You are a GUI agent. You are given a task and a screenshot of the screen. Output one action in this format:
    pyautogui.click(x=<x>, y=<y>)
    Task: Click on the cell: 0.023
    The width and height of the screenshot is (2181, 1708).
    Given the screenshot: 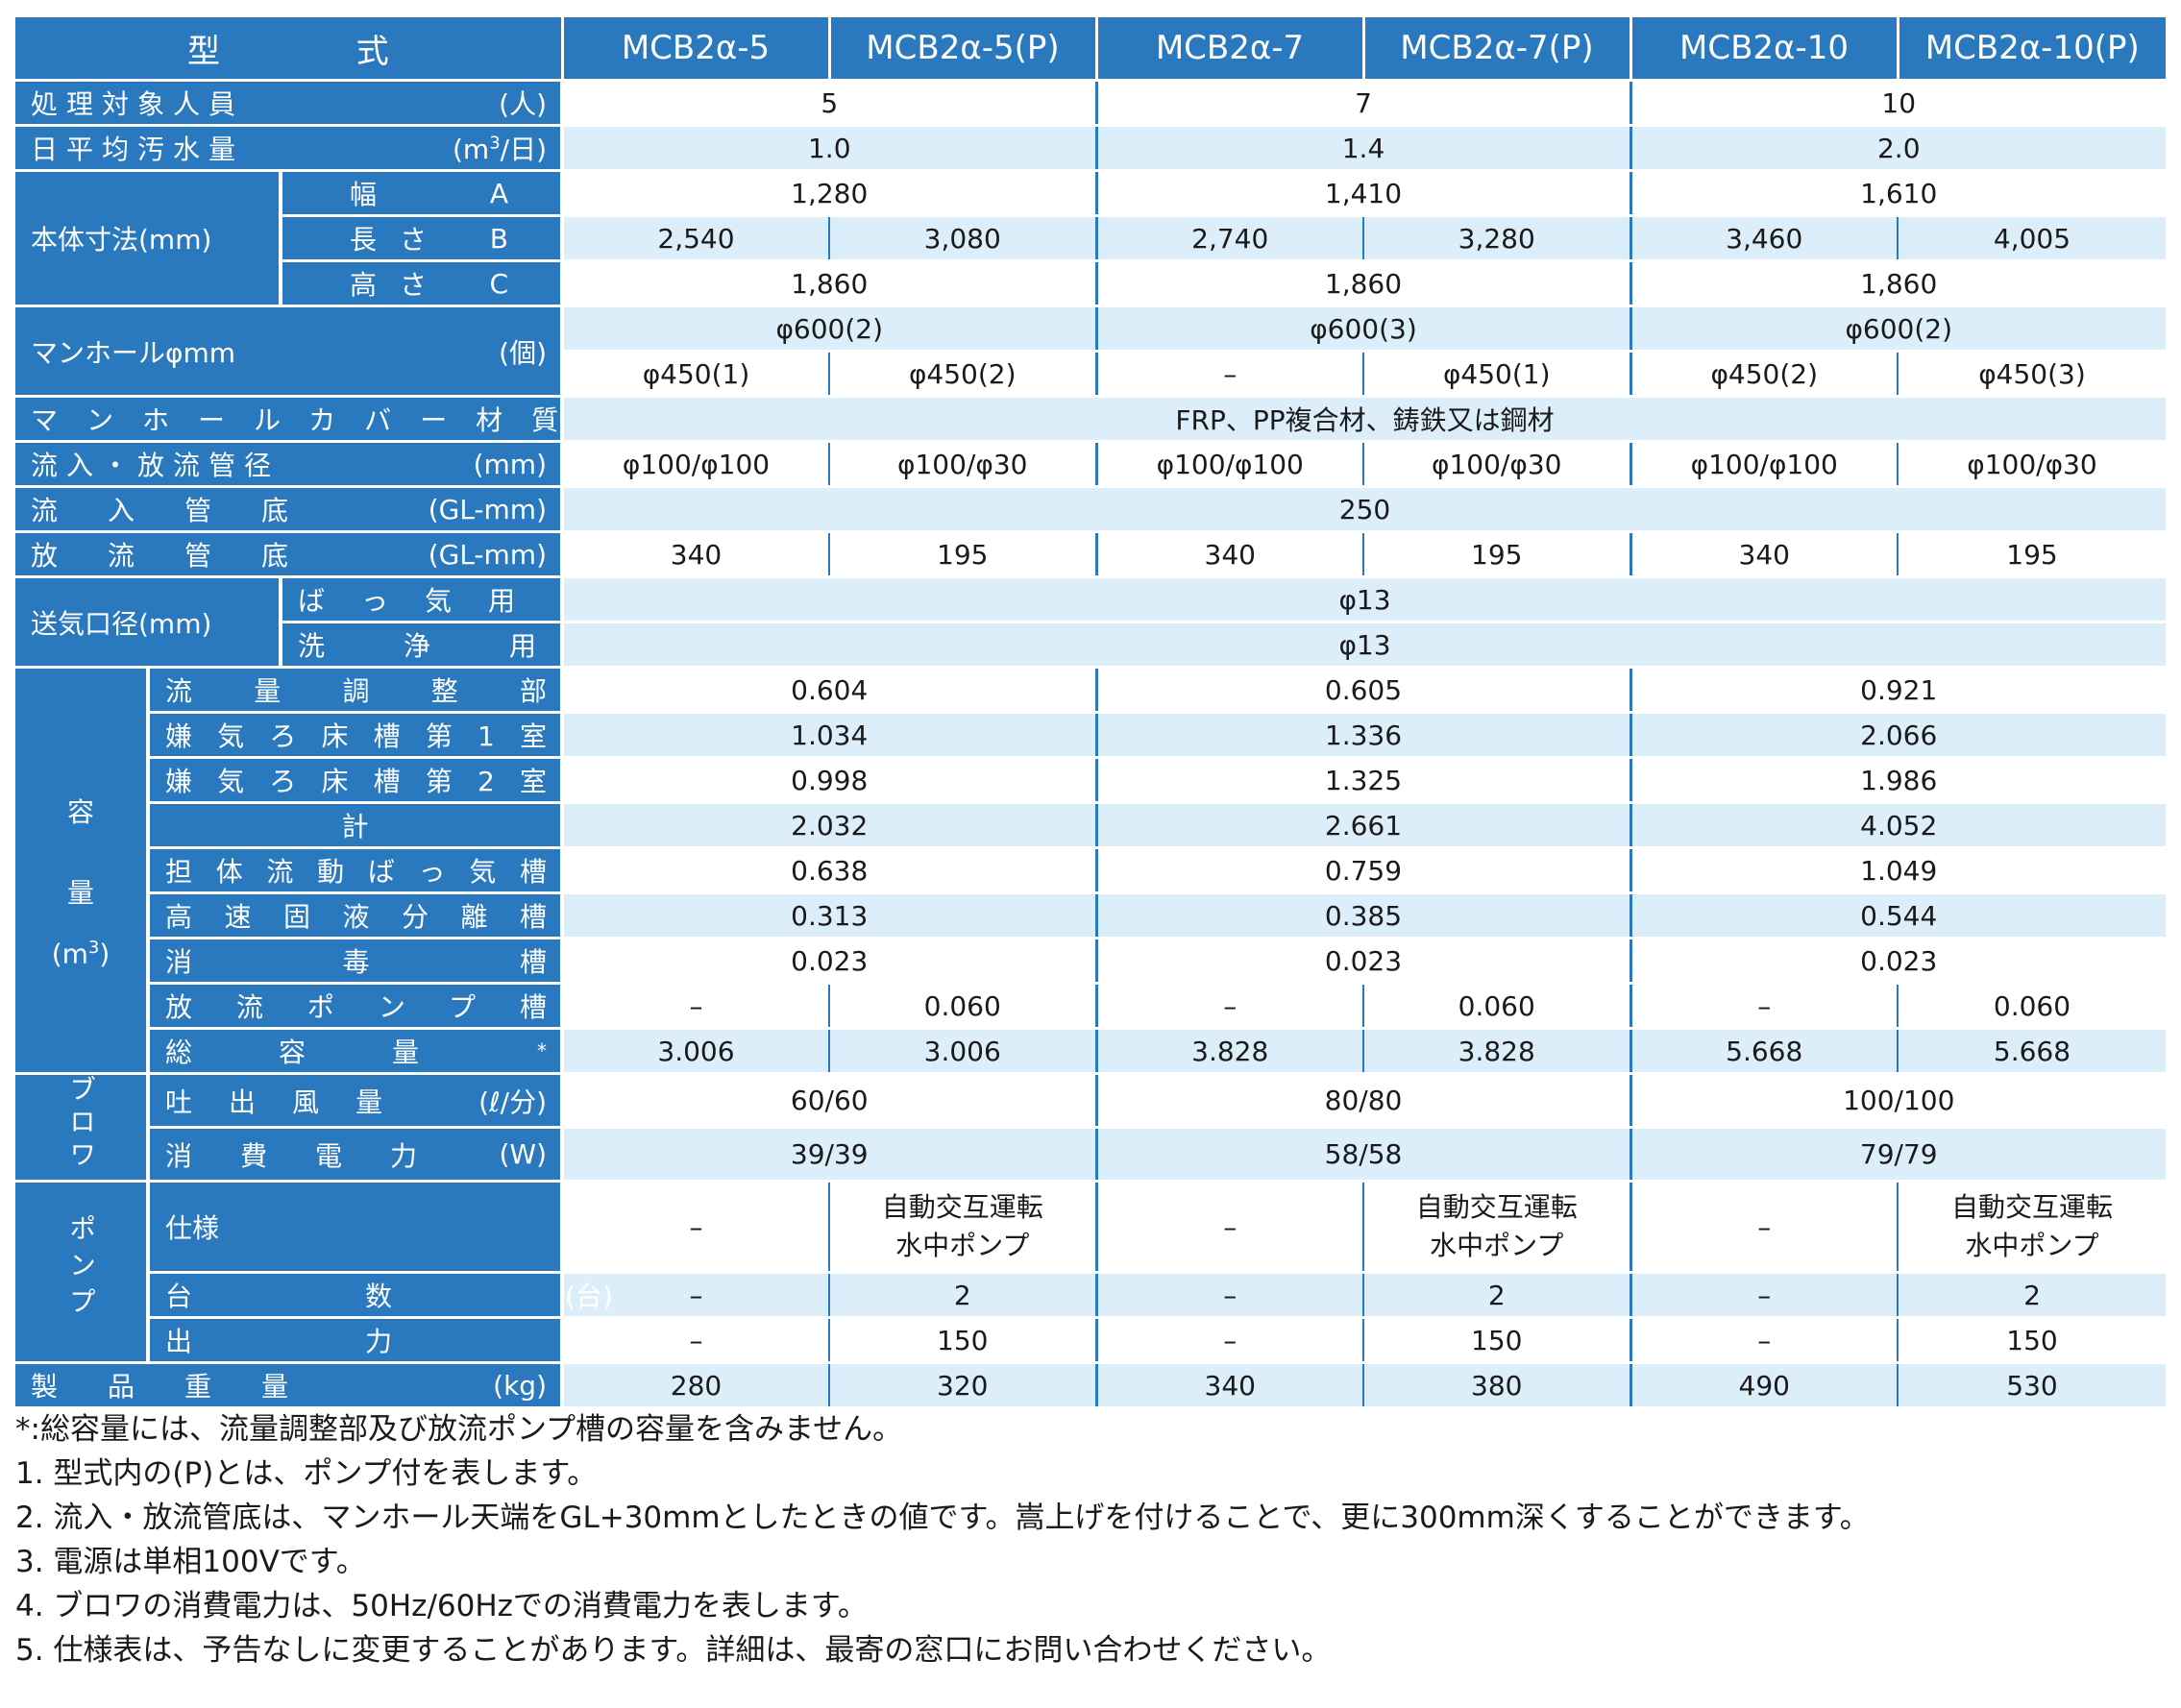 What is the action you would take?
    pyautogui.click(x=1362, y=961)
    